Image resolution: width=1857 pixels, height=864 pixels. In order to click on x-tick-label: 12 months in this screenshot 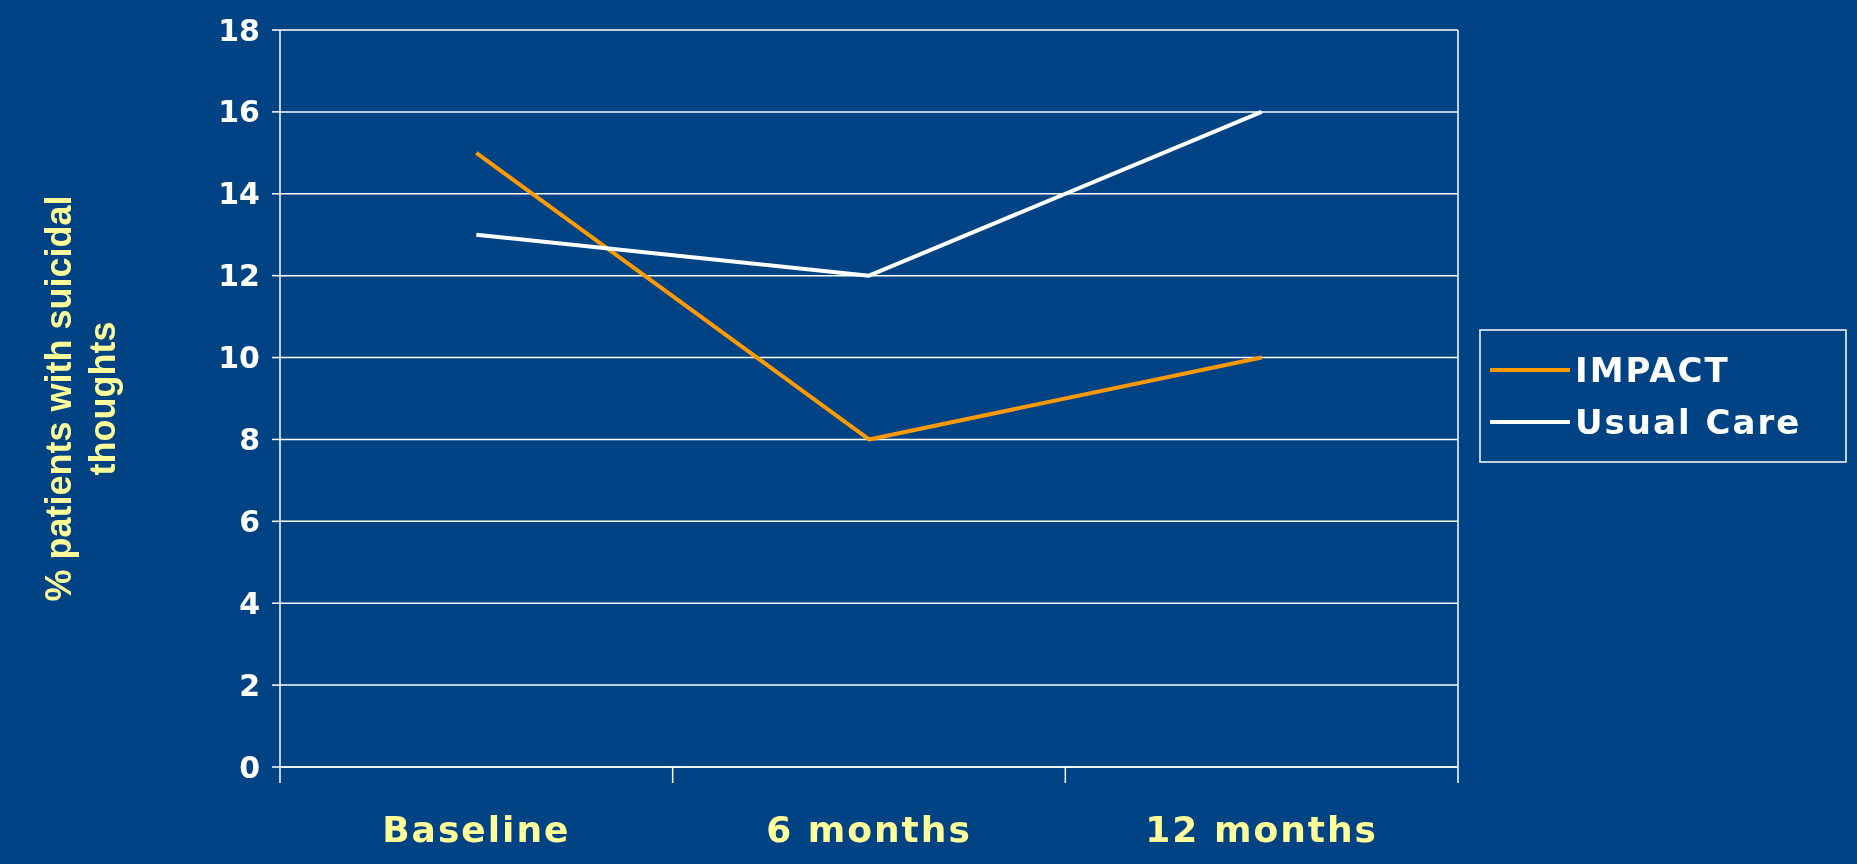, I will do `click(1262, 829)`.